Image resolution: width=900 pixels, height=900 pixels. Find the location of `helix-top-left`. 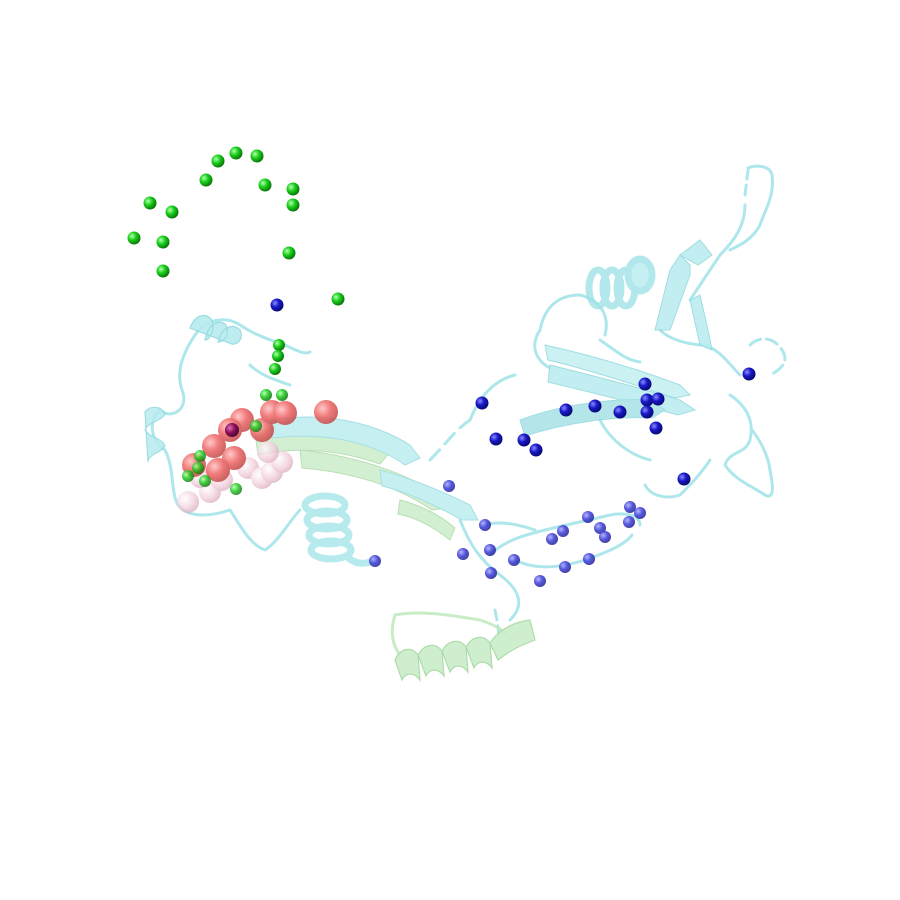

helix-top-left is located at coordinates (215, 329).